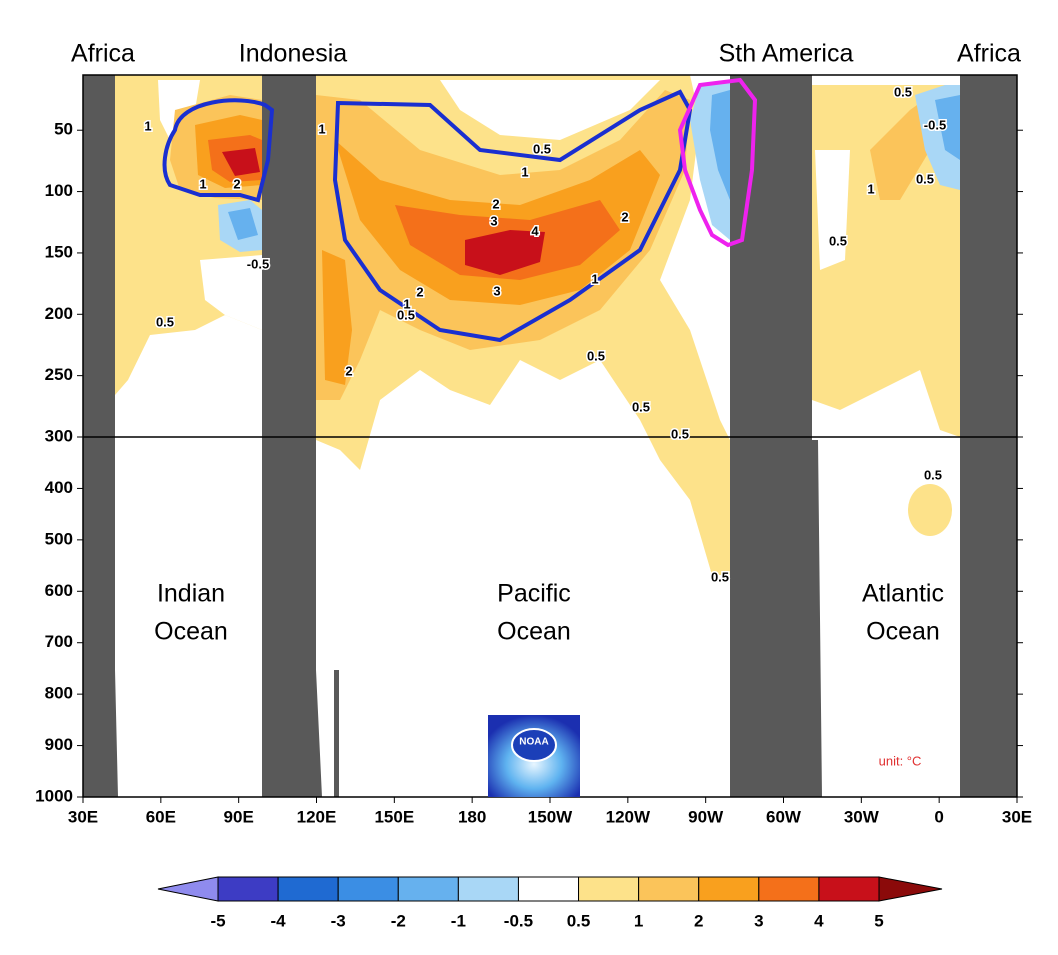 The width and height of the screenshot is (1058, 955). I want to click on land-indonesia, so click(292, 436).